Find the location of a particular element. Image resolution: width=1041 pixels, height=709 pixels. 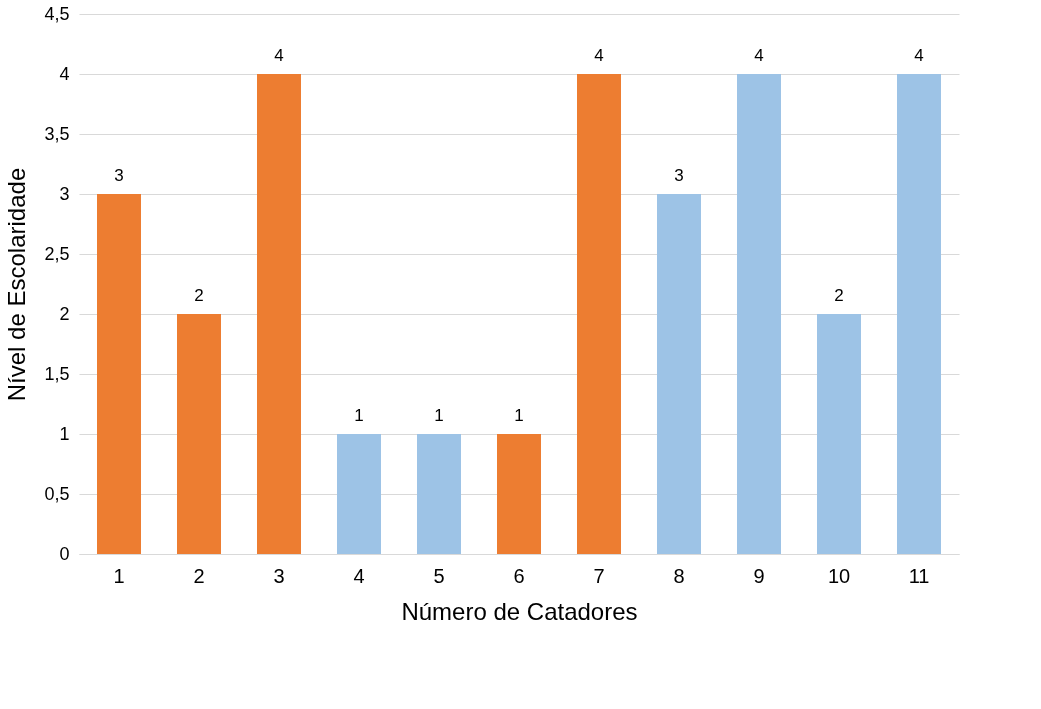

y-tick-label: 4 is located at coordinates (64, 73).